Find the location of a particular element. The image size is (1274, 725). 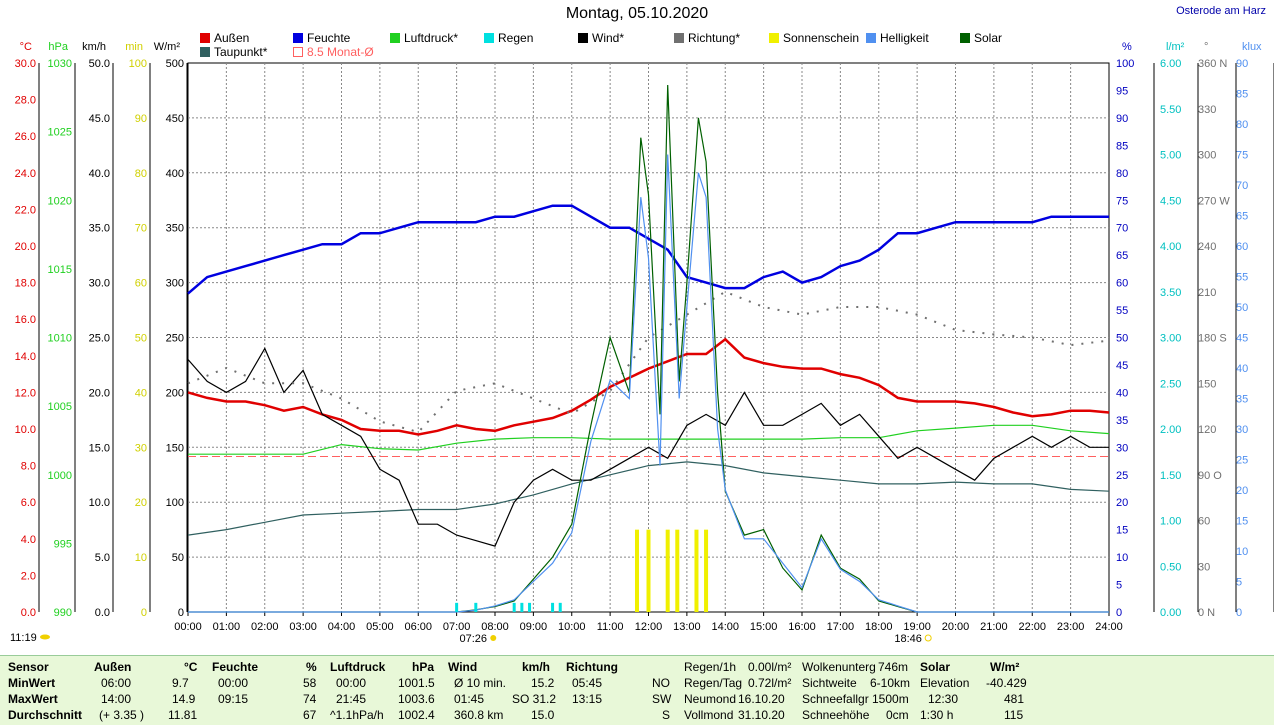

stats-wind-avg10-val: 15.2 is located at coordinates (543, 683).